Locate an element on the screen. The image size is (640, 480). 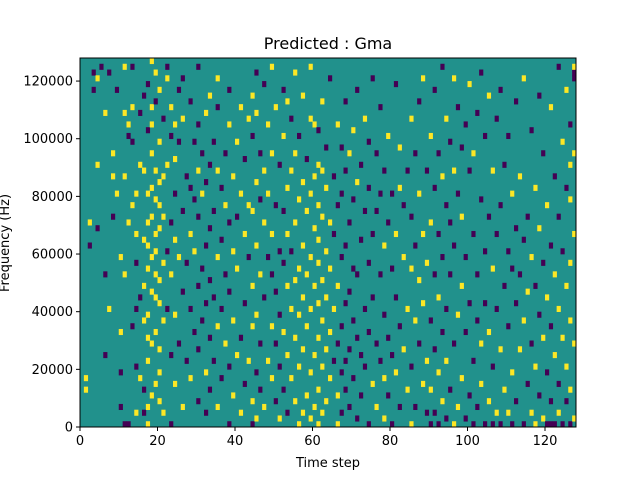
y-tick-label: 120000 is located at coordinates (48, 82).